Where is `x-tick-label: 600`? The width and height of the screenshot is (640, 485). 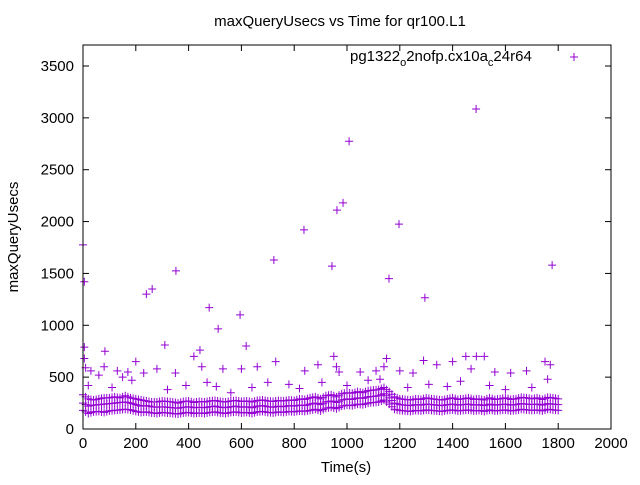
x-tick-label: 600 is located at coordinates (241, 443).